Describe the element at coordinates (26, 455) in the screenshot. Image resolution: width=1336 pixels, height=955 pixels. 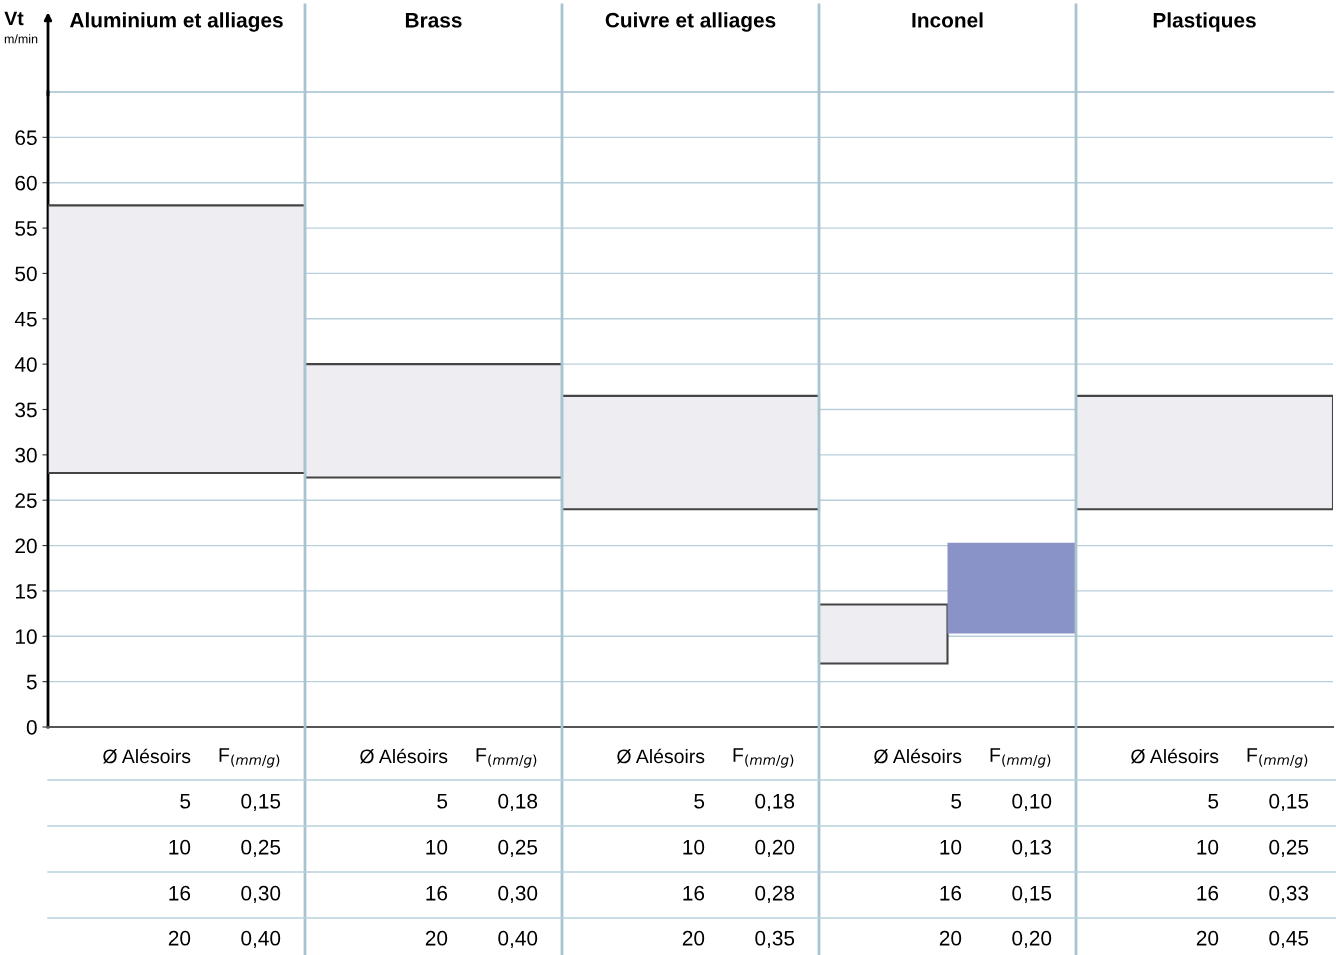
I see `y-tick-label: 30` at that location.